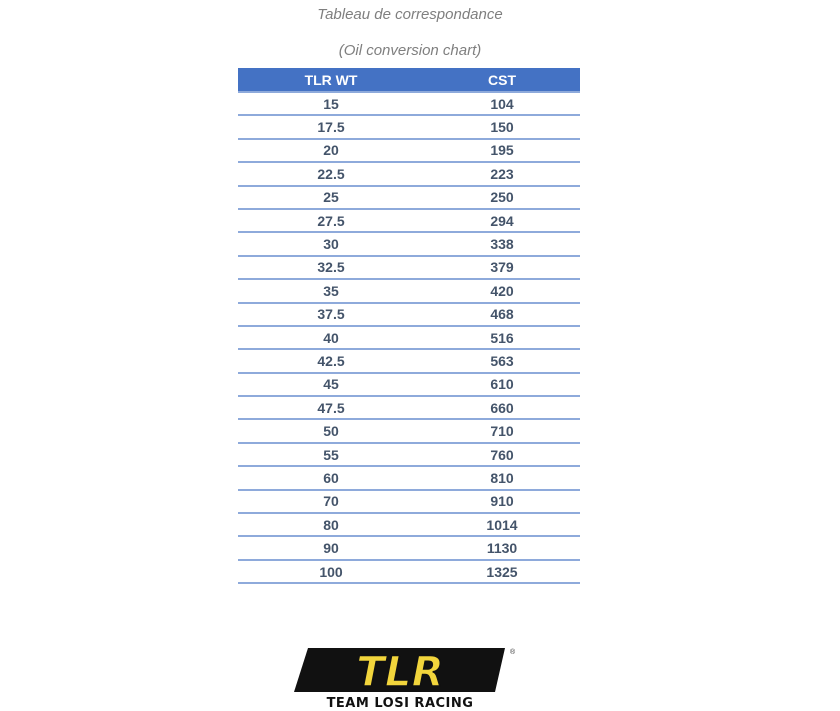 The height and width of the screenshot is (711, 840). What do you see at coordinates (331, 502) in the screenshot?
I see `cell-tlr-wt: 70` at bounding box center [331, 502].